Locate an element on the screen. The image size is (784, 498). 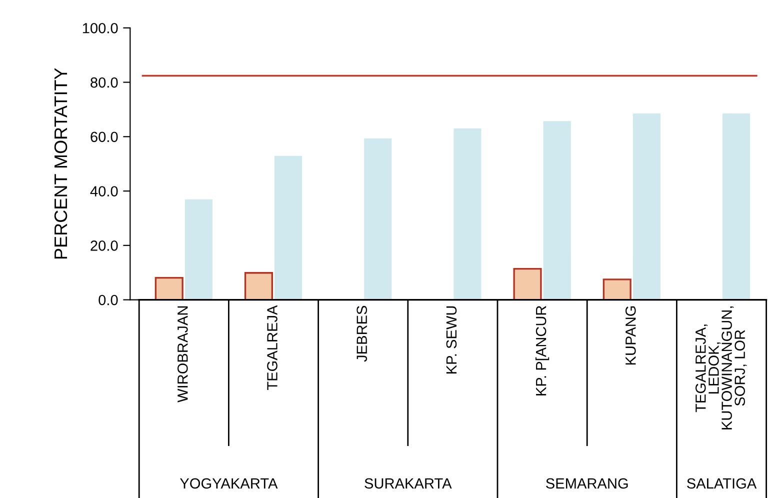
x-tick-label: WIROBRAJAN is located at coordinates (182, 354).